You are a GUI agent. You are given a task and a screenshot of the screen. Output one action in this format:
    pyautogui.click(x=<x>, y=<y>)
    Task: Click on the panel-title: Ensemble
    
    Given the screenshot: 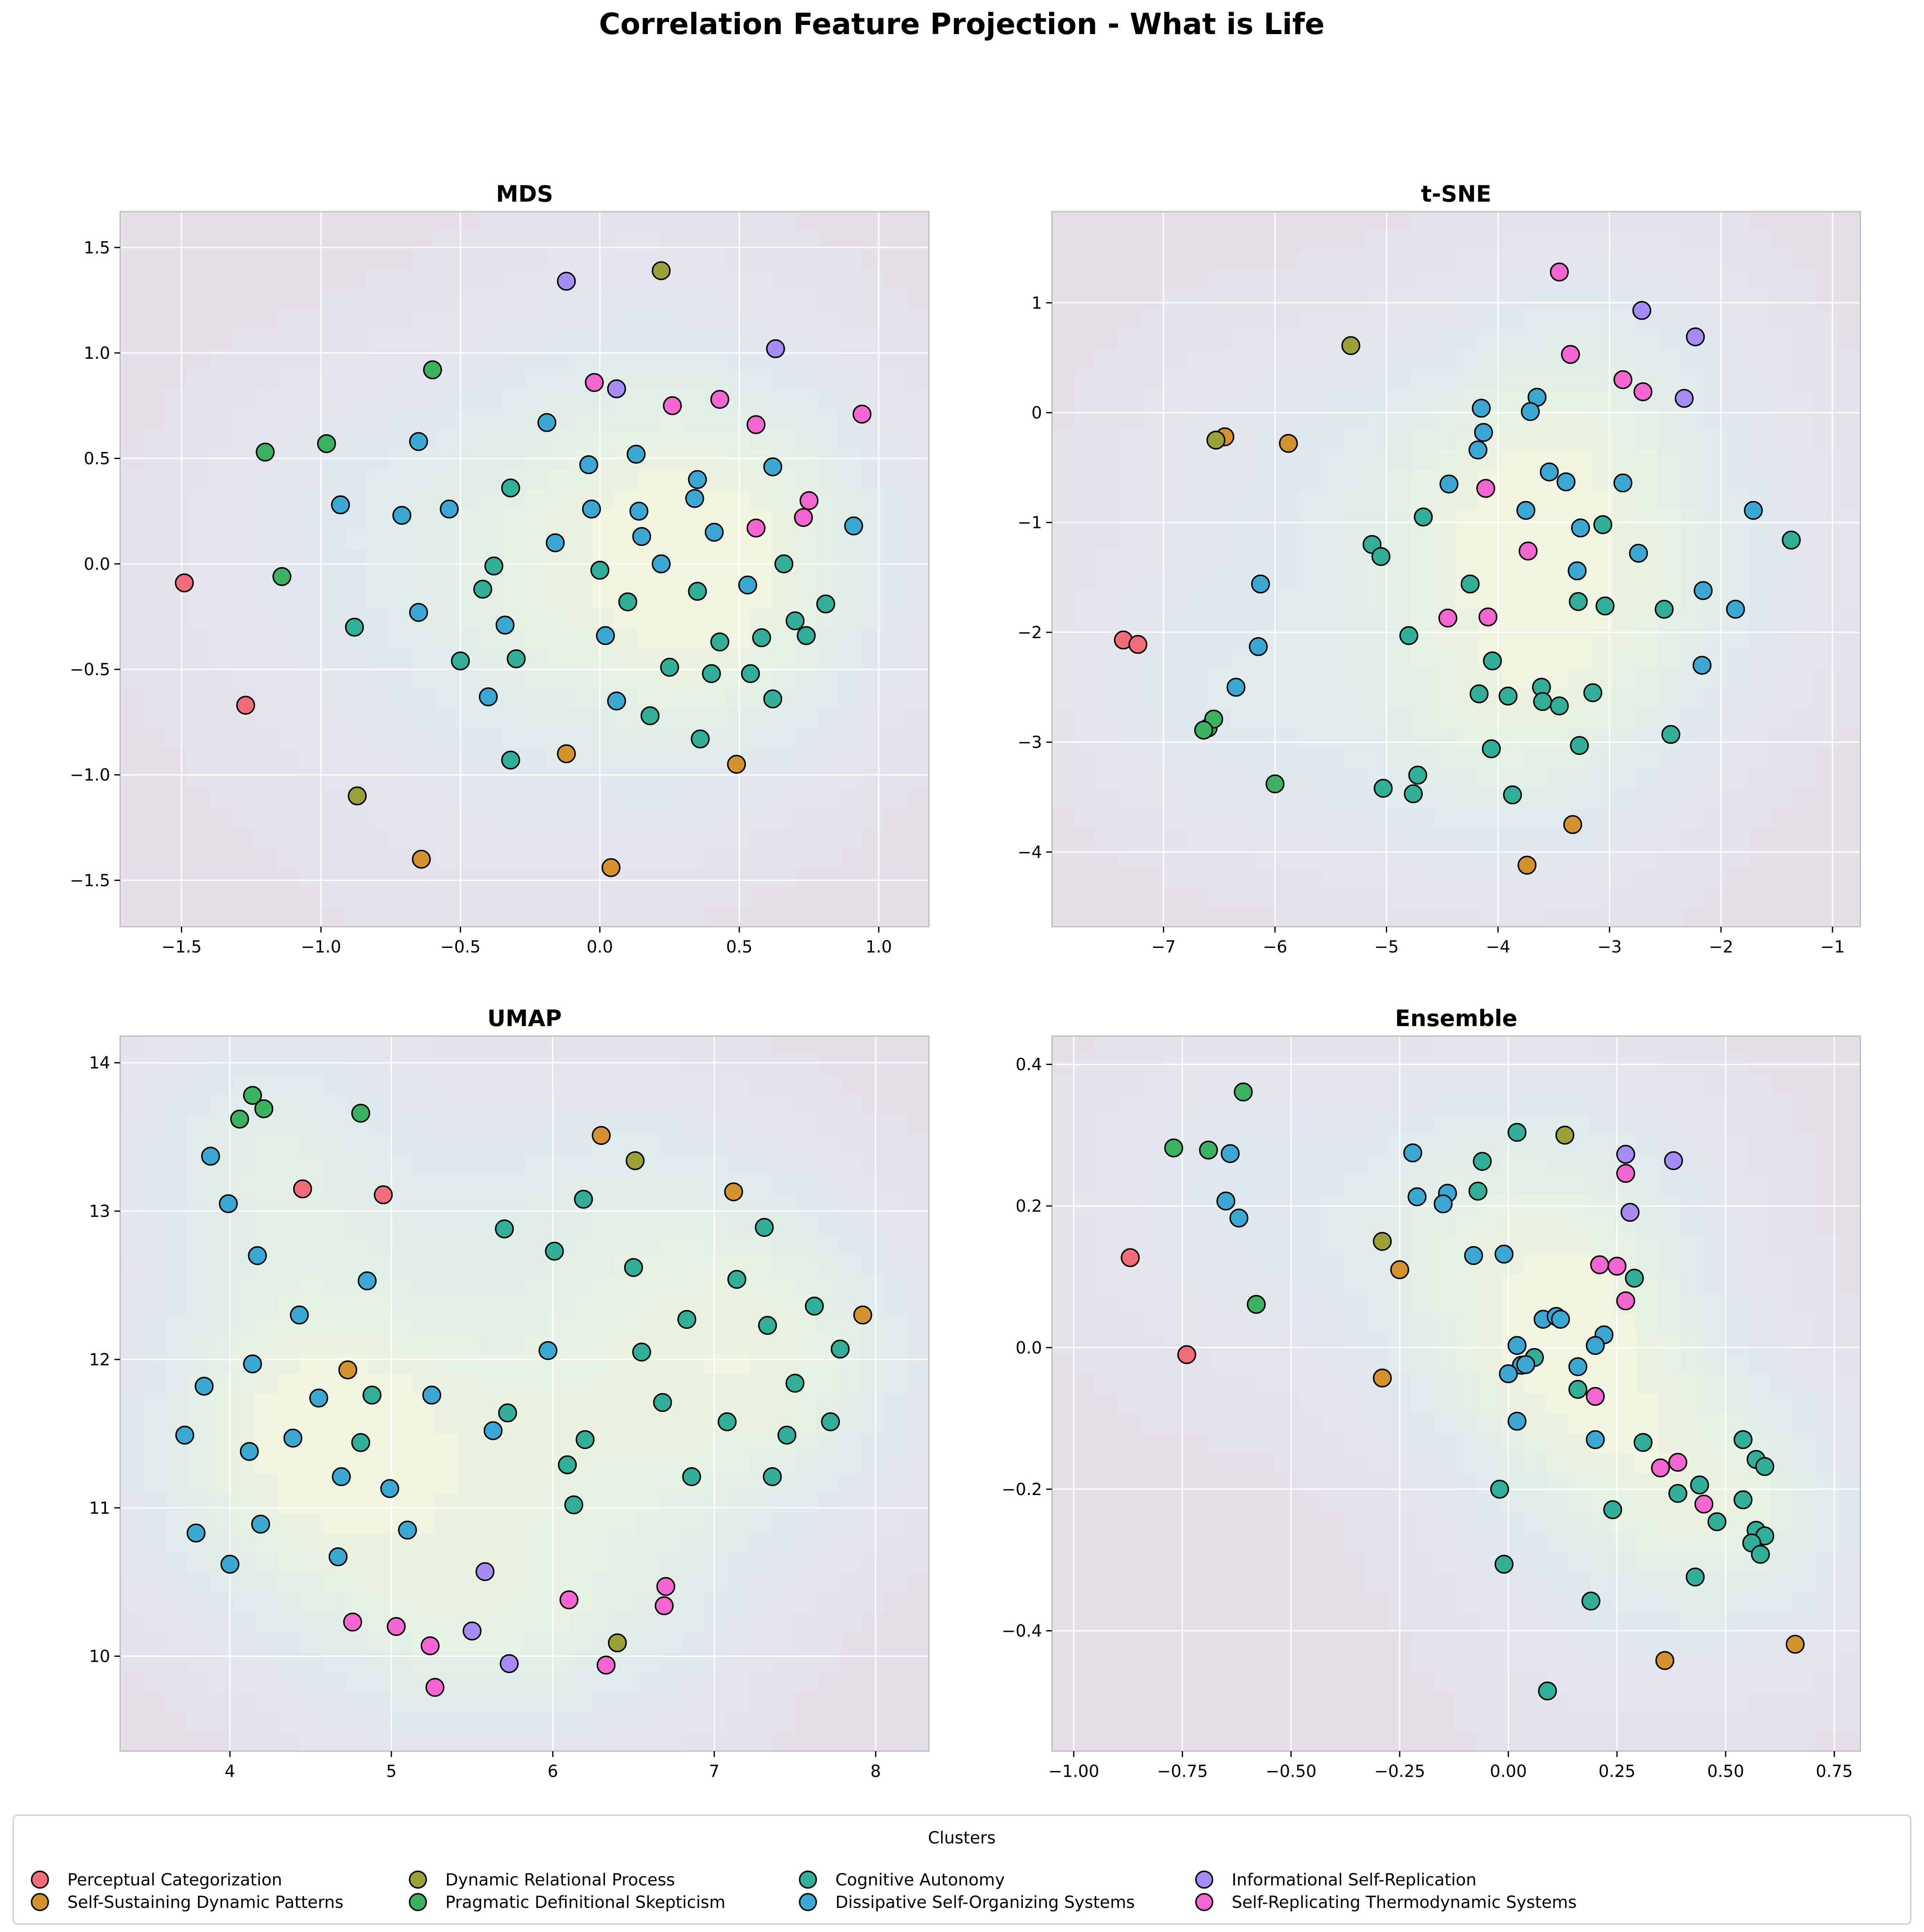 What is the action you would take?
    pyautogui.click(x=1456, y=1018)
    